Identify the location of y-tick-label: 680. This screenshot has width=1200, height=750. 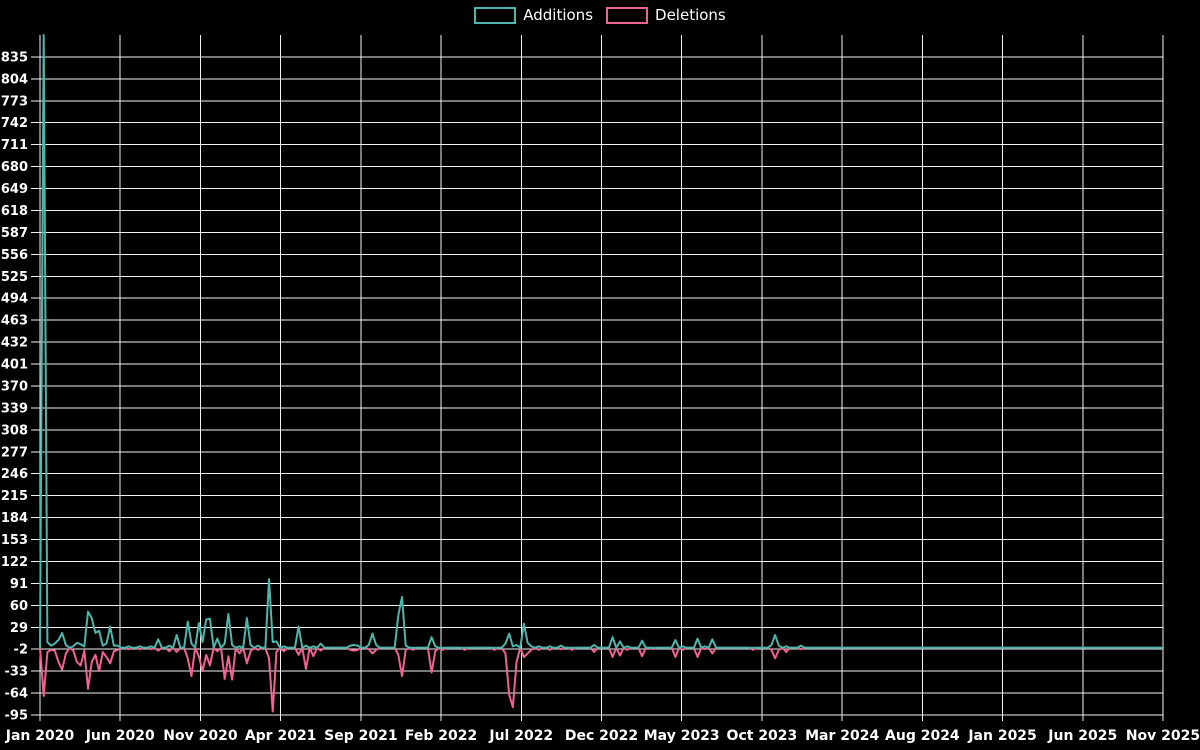
(14, 167).